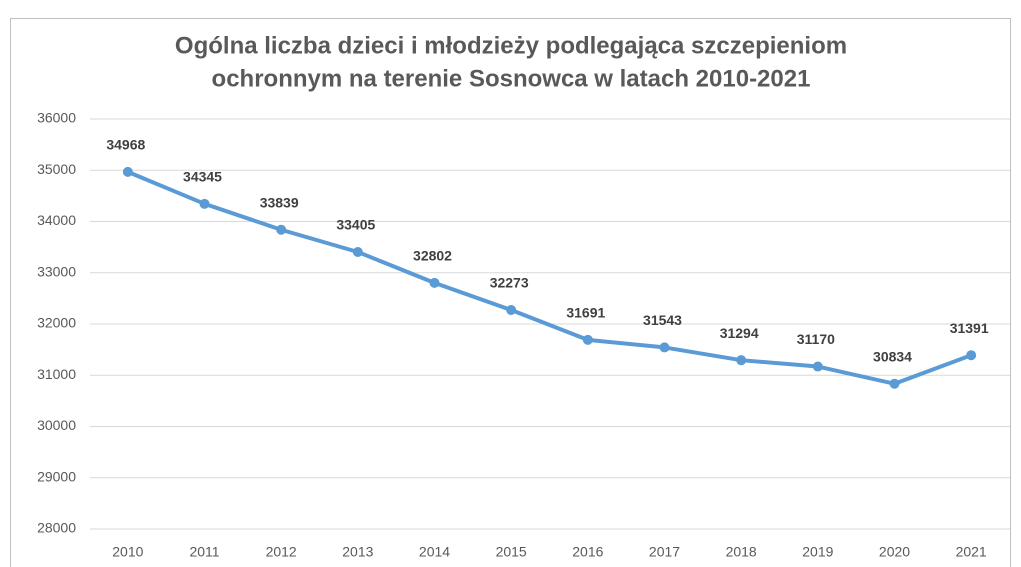 This screenshot has width=1021, height=567. I want to click on x-tick-label: 2011, so click(204, 552).